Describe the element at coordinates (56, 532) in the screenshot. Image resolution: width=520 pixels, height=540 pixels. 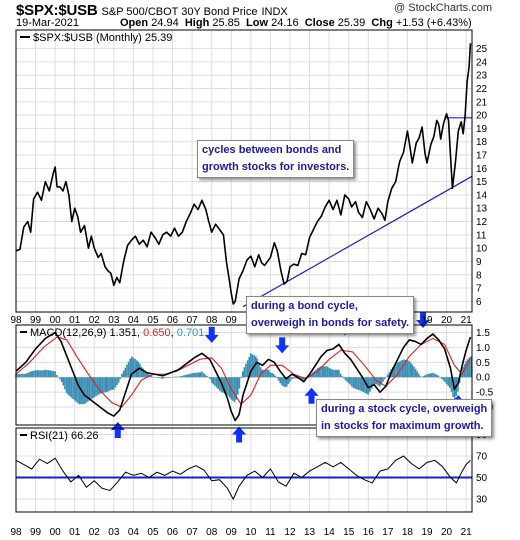
I see `year-tick-label: 00` at that location.